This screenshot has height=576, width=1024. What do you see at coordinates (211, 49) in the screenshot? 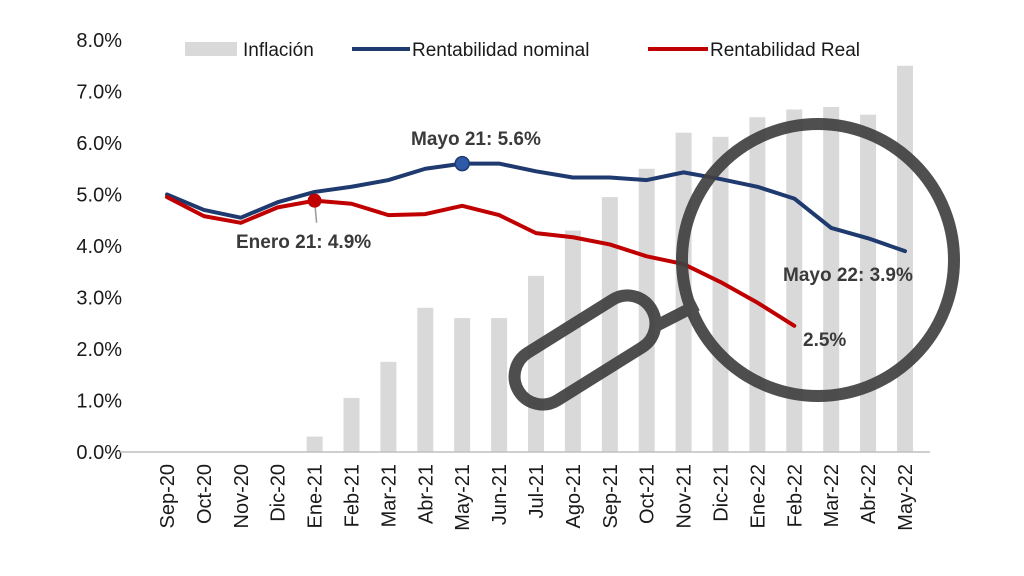
I see `legend-swatch-inflation` at bounding box center [211, 49].